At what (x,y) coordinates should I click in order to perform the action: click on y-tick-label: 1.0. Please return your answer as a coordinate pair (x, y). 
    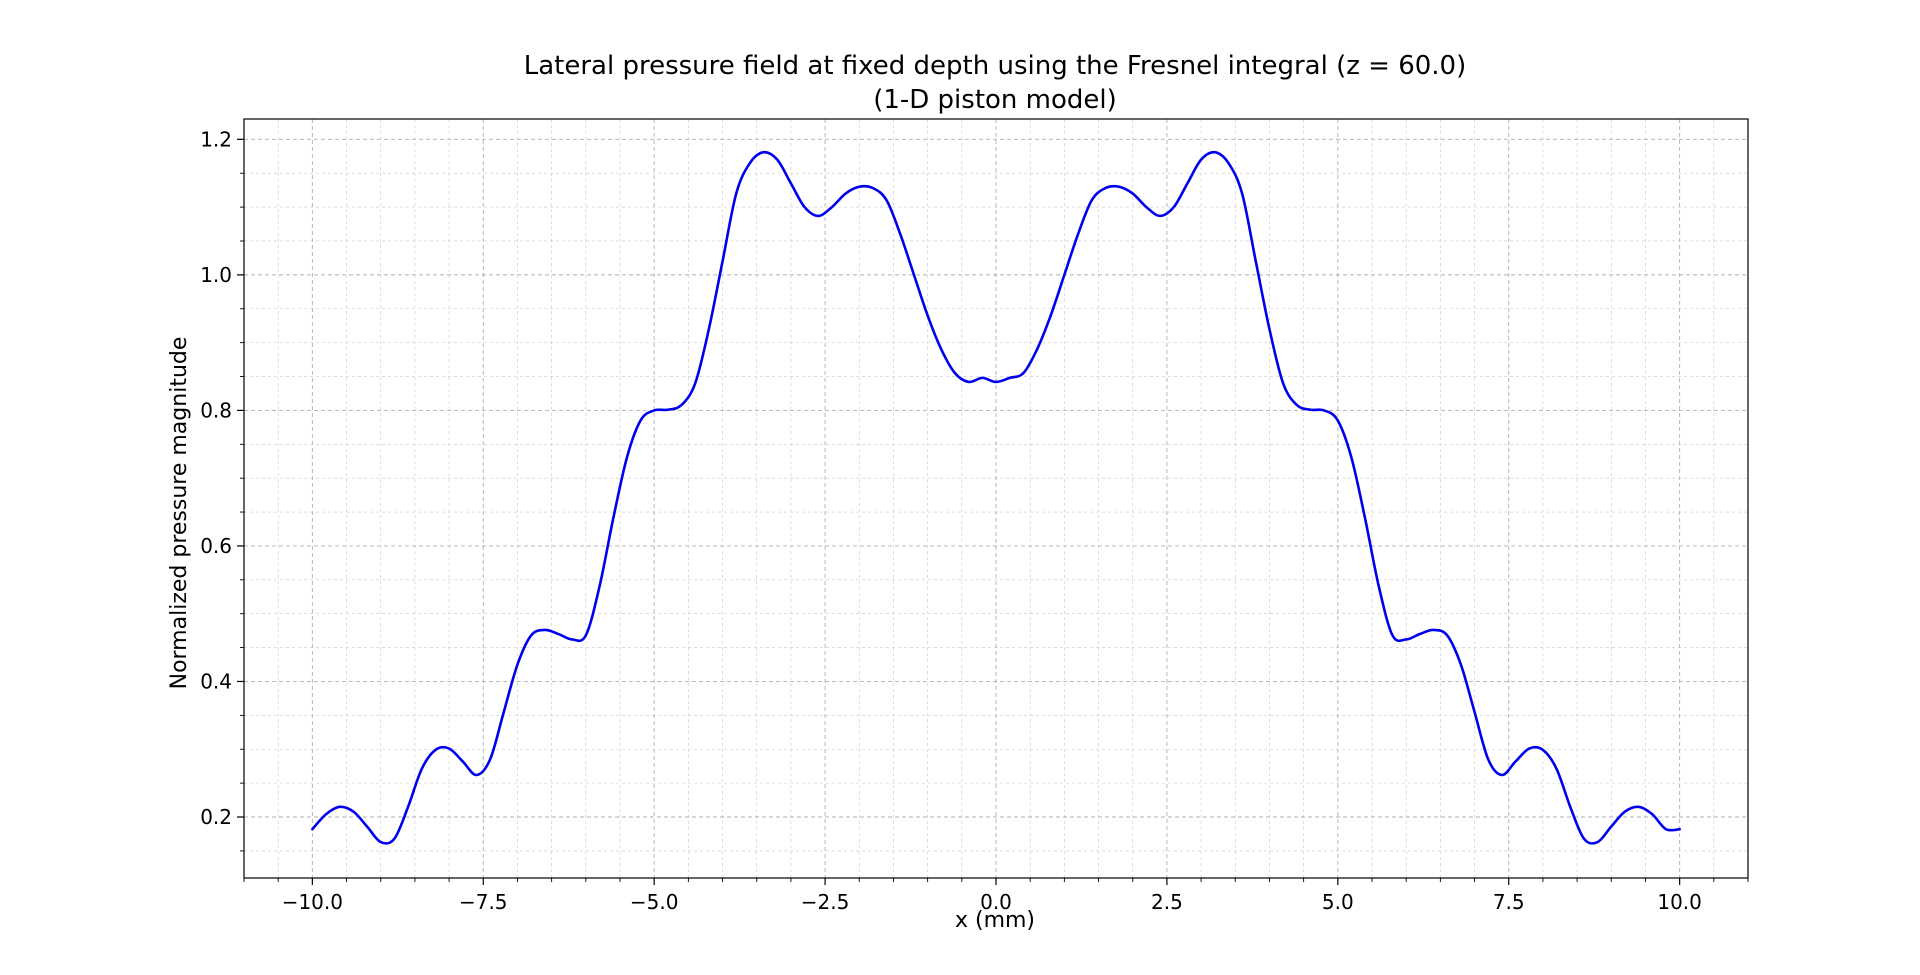
    Looking at the image, I should click on (216, 275).